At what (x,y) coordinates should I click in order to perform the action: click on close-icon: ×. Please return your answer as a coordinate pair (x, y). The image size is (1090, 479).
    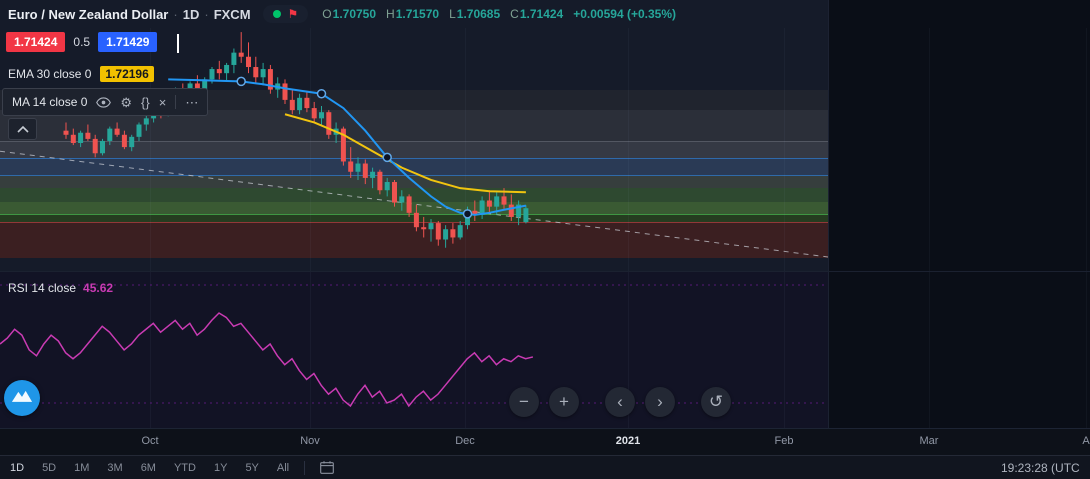
    Looking at the image, I should click on (162, 102).